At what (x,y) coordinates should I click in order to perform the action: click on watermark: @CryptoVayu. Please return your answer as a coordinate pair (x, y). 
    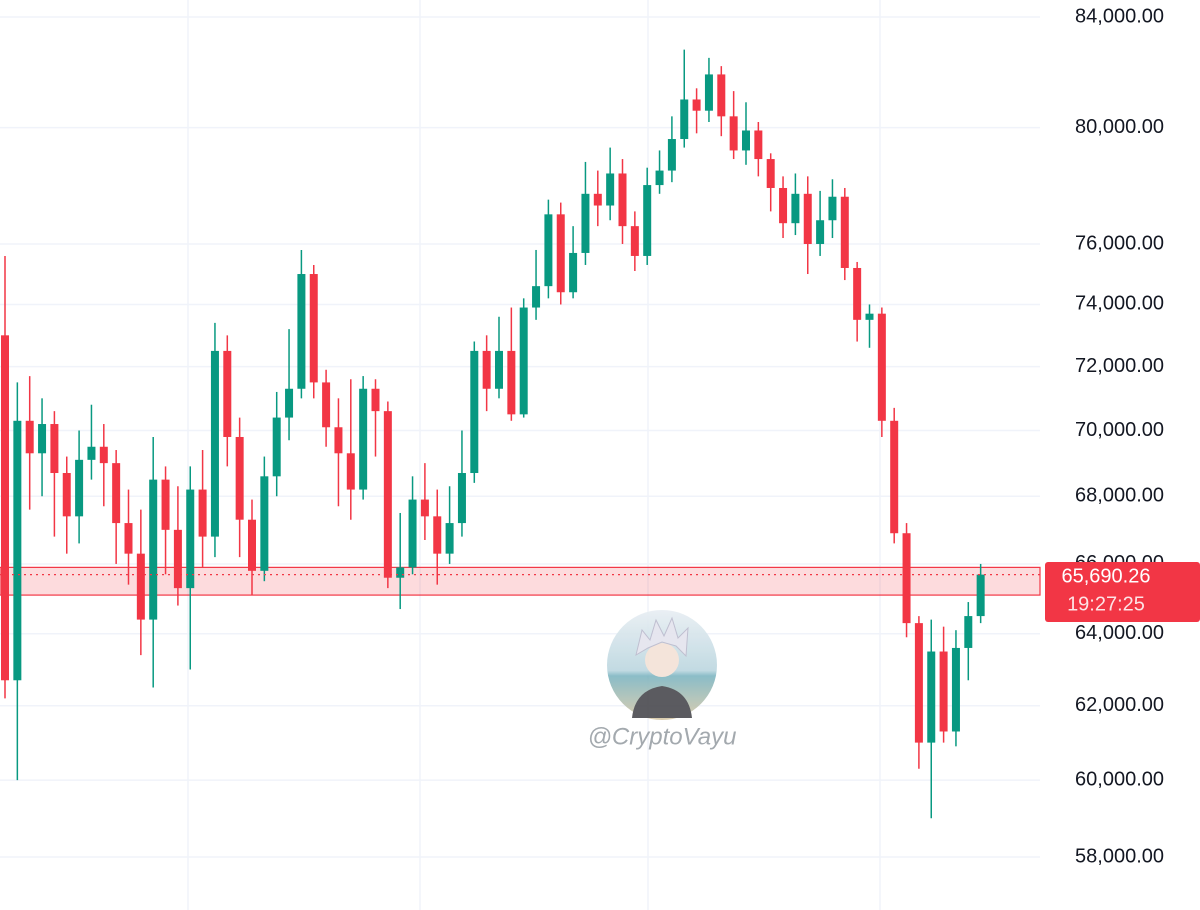
    Looking at the image, I should click on (662, 680).